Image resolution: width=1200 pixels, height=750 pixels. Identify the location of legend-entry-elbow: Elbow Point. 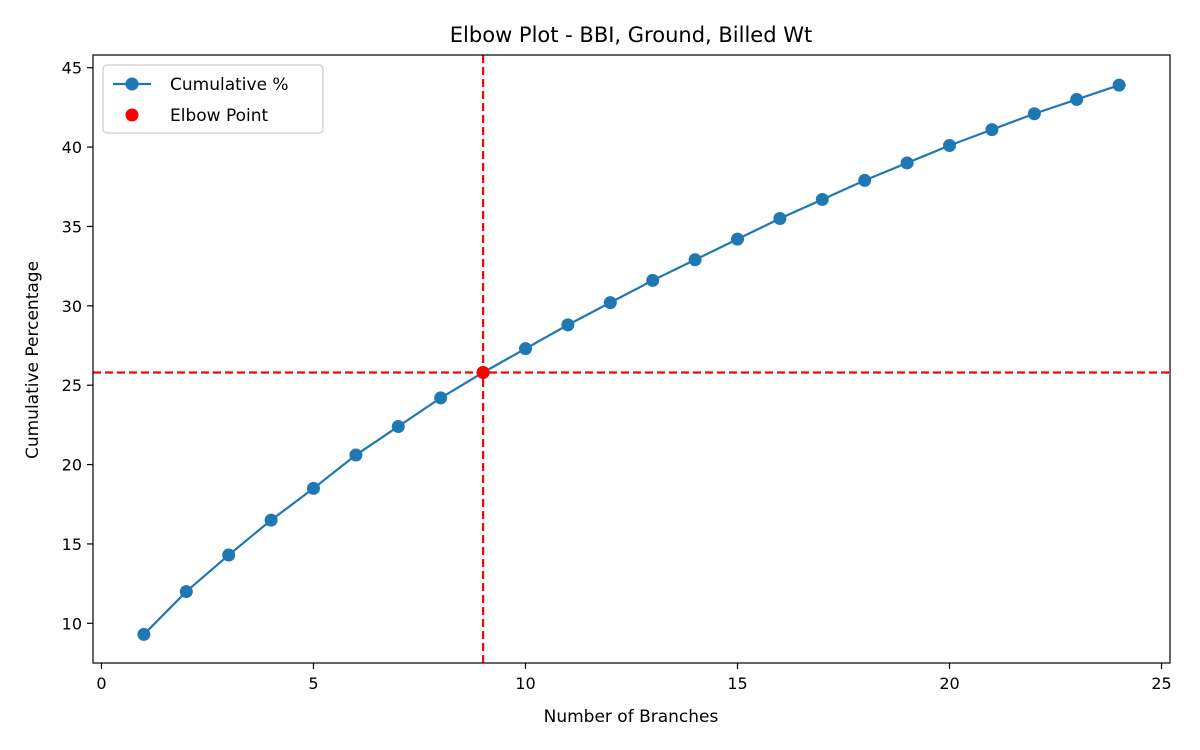
(219, 116).